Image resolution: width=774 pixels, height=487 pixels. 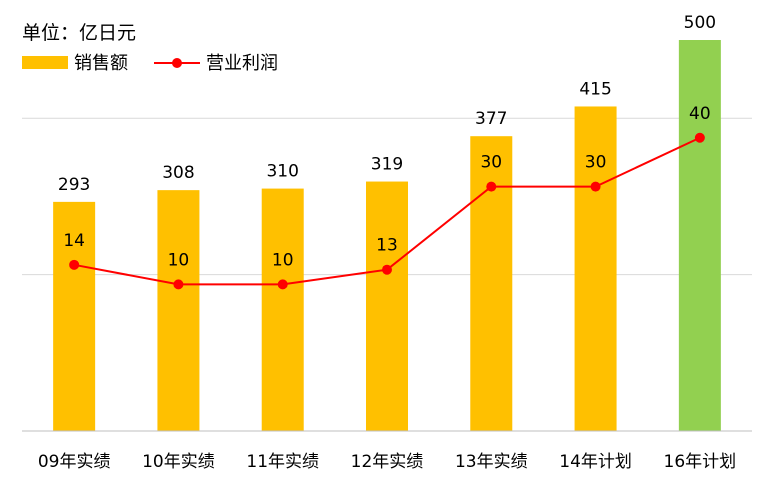 What do you see at coordinates (179, 260) in the screenshot?
I see `profit-value-label-2: 10` at bounding box center [179, 260].